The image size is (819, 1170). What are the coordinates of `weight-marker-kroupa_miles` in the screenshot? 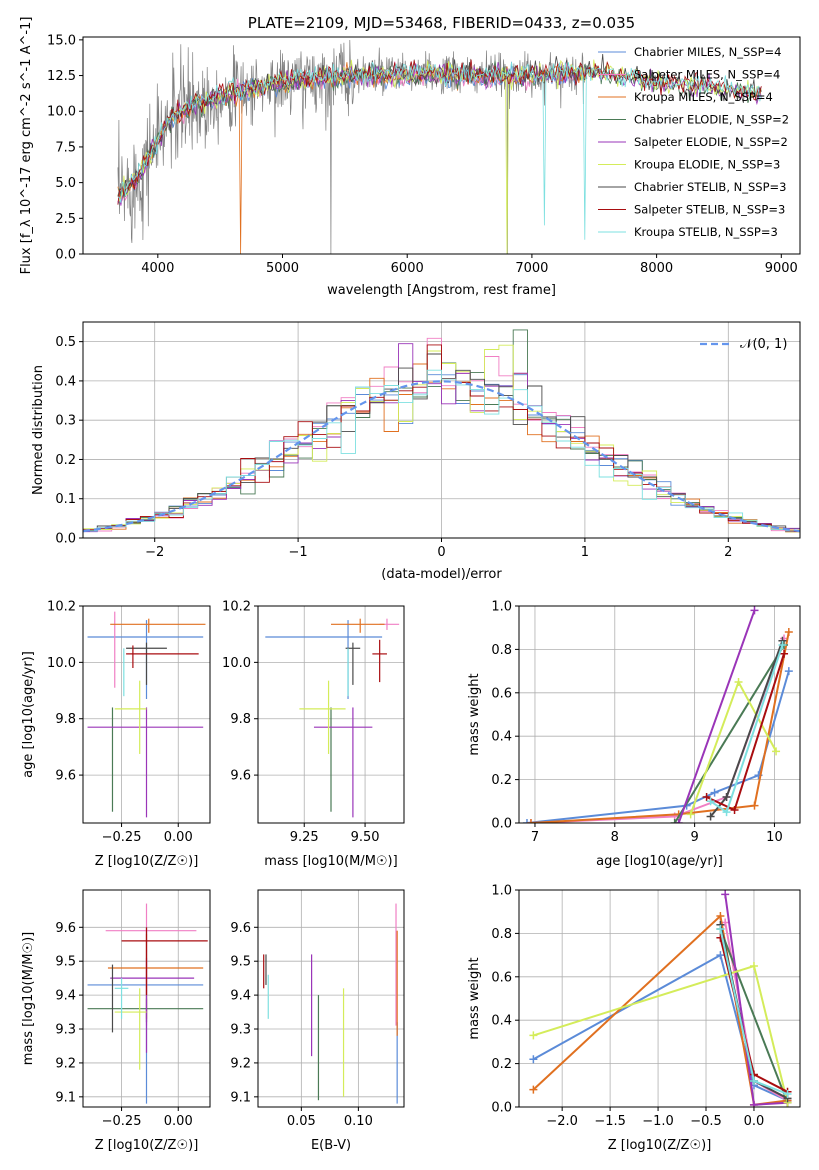 It's located at (533, 1089).